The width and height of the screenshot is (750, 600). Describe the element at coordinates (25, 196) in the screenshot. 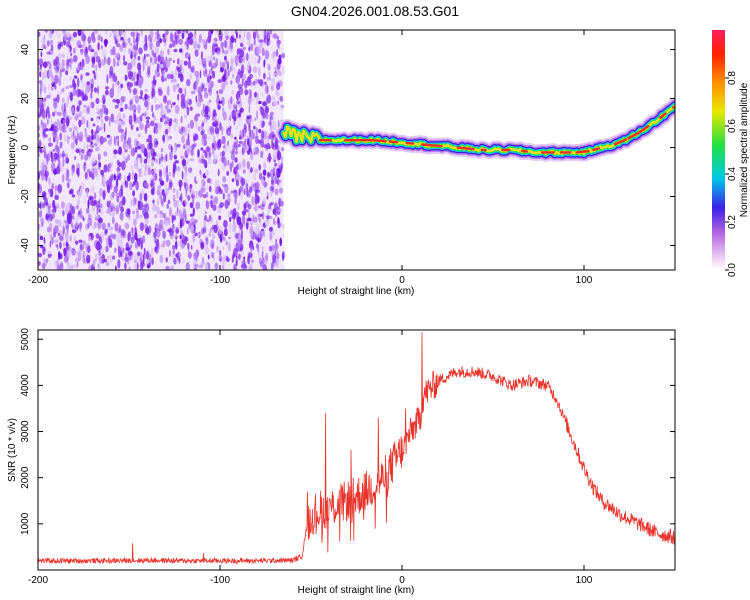

I see `spectrogram-y-tick-label: -20` at that location.